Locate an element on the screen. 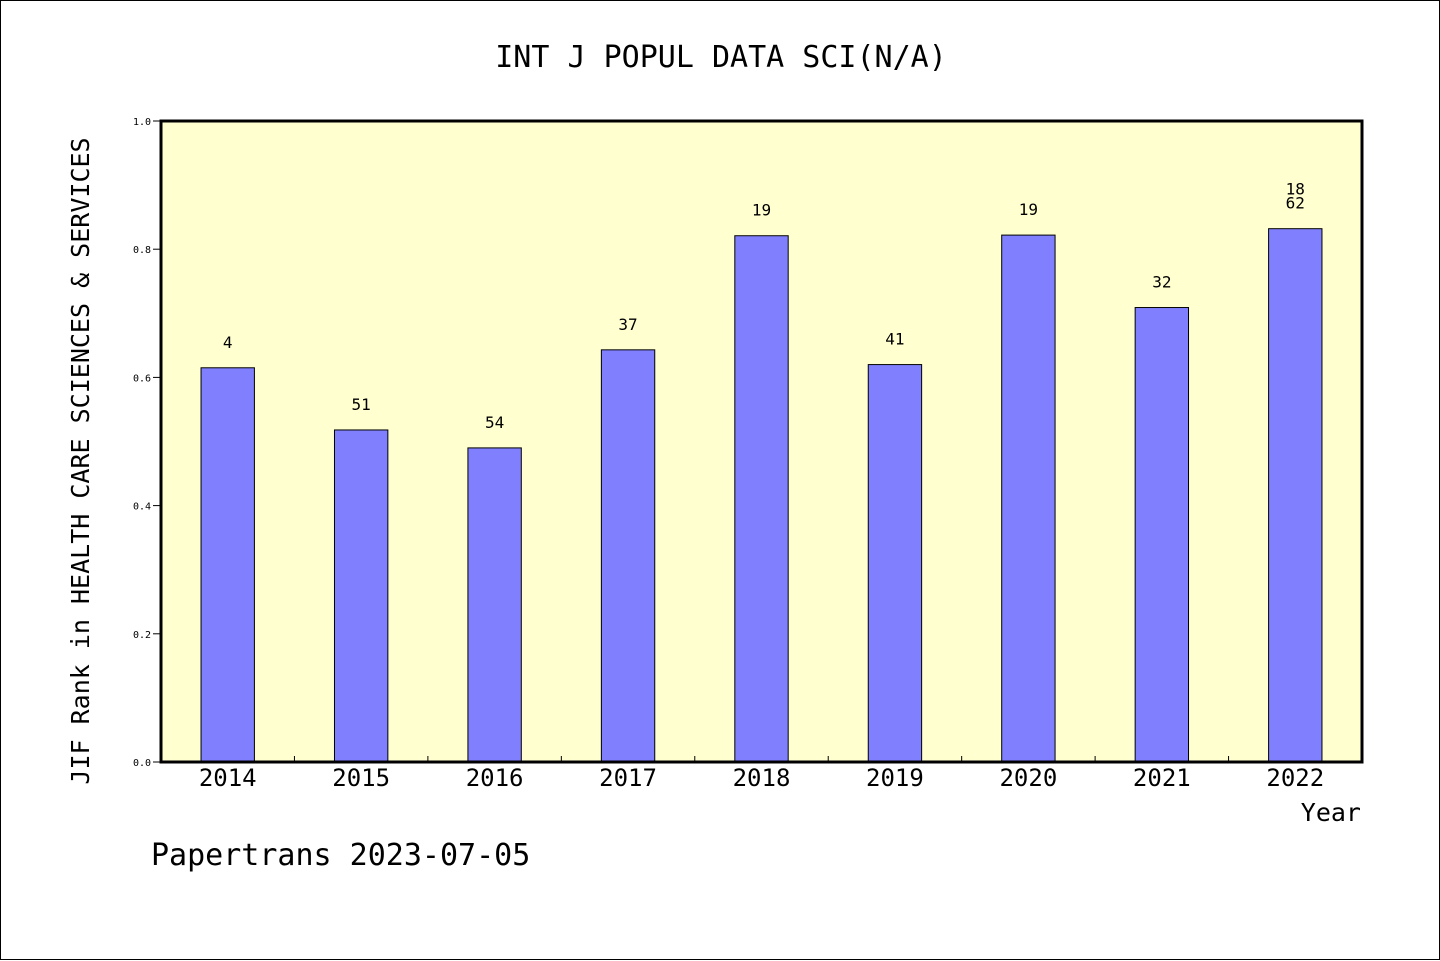  bar-2015 is located at coordinates (361, 596).